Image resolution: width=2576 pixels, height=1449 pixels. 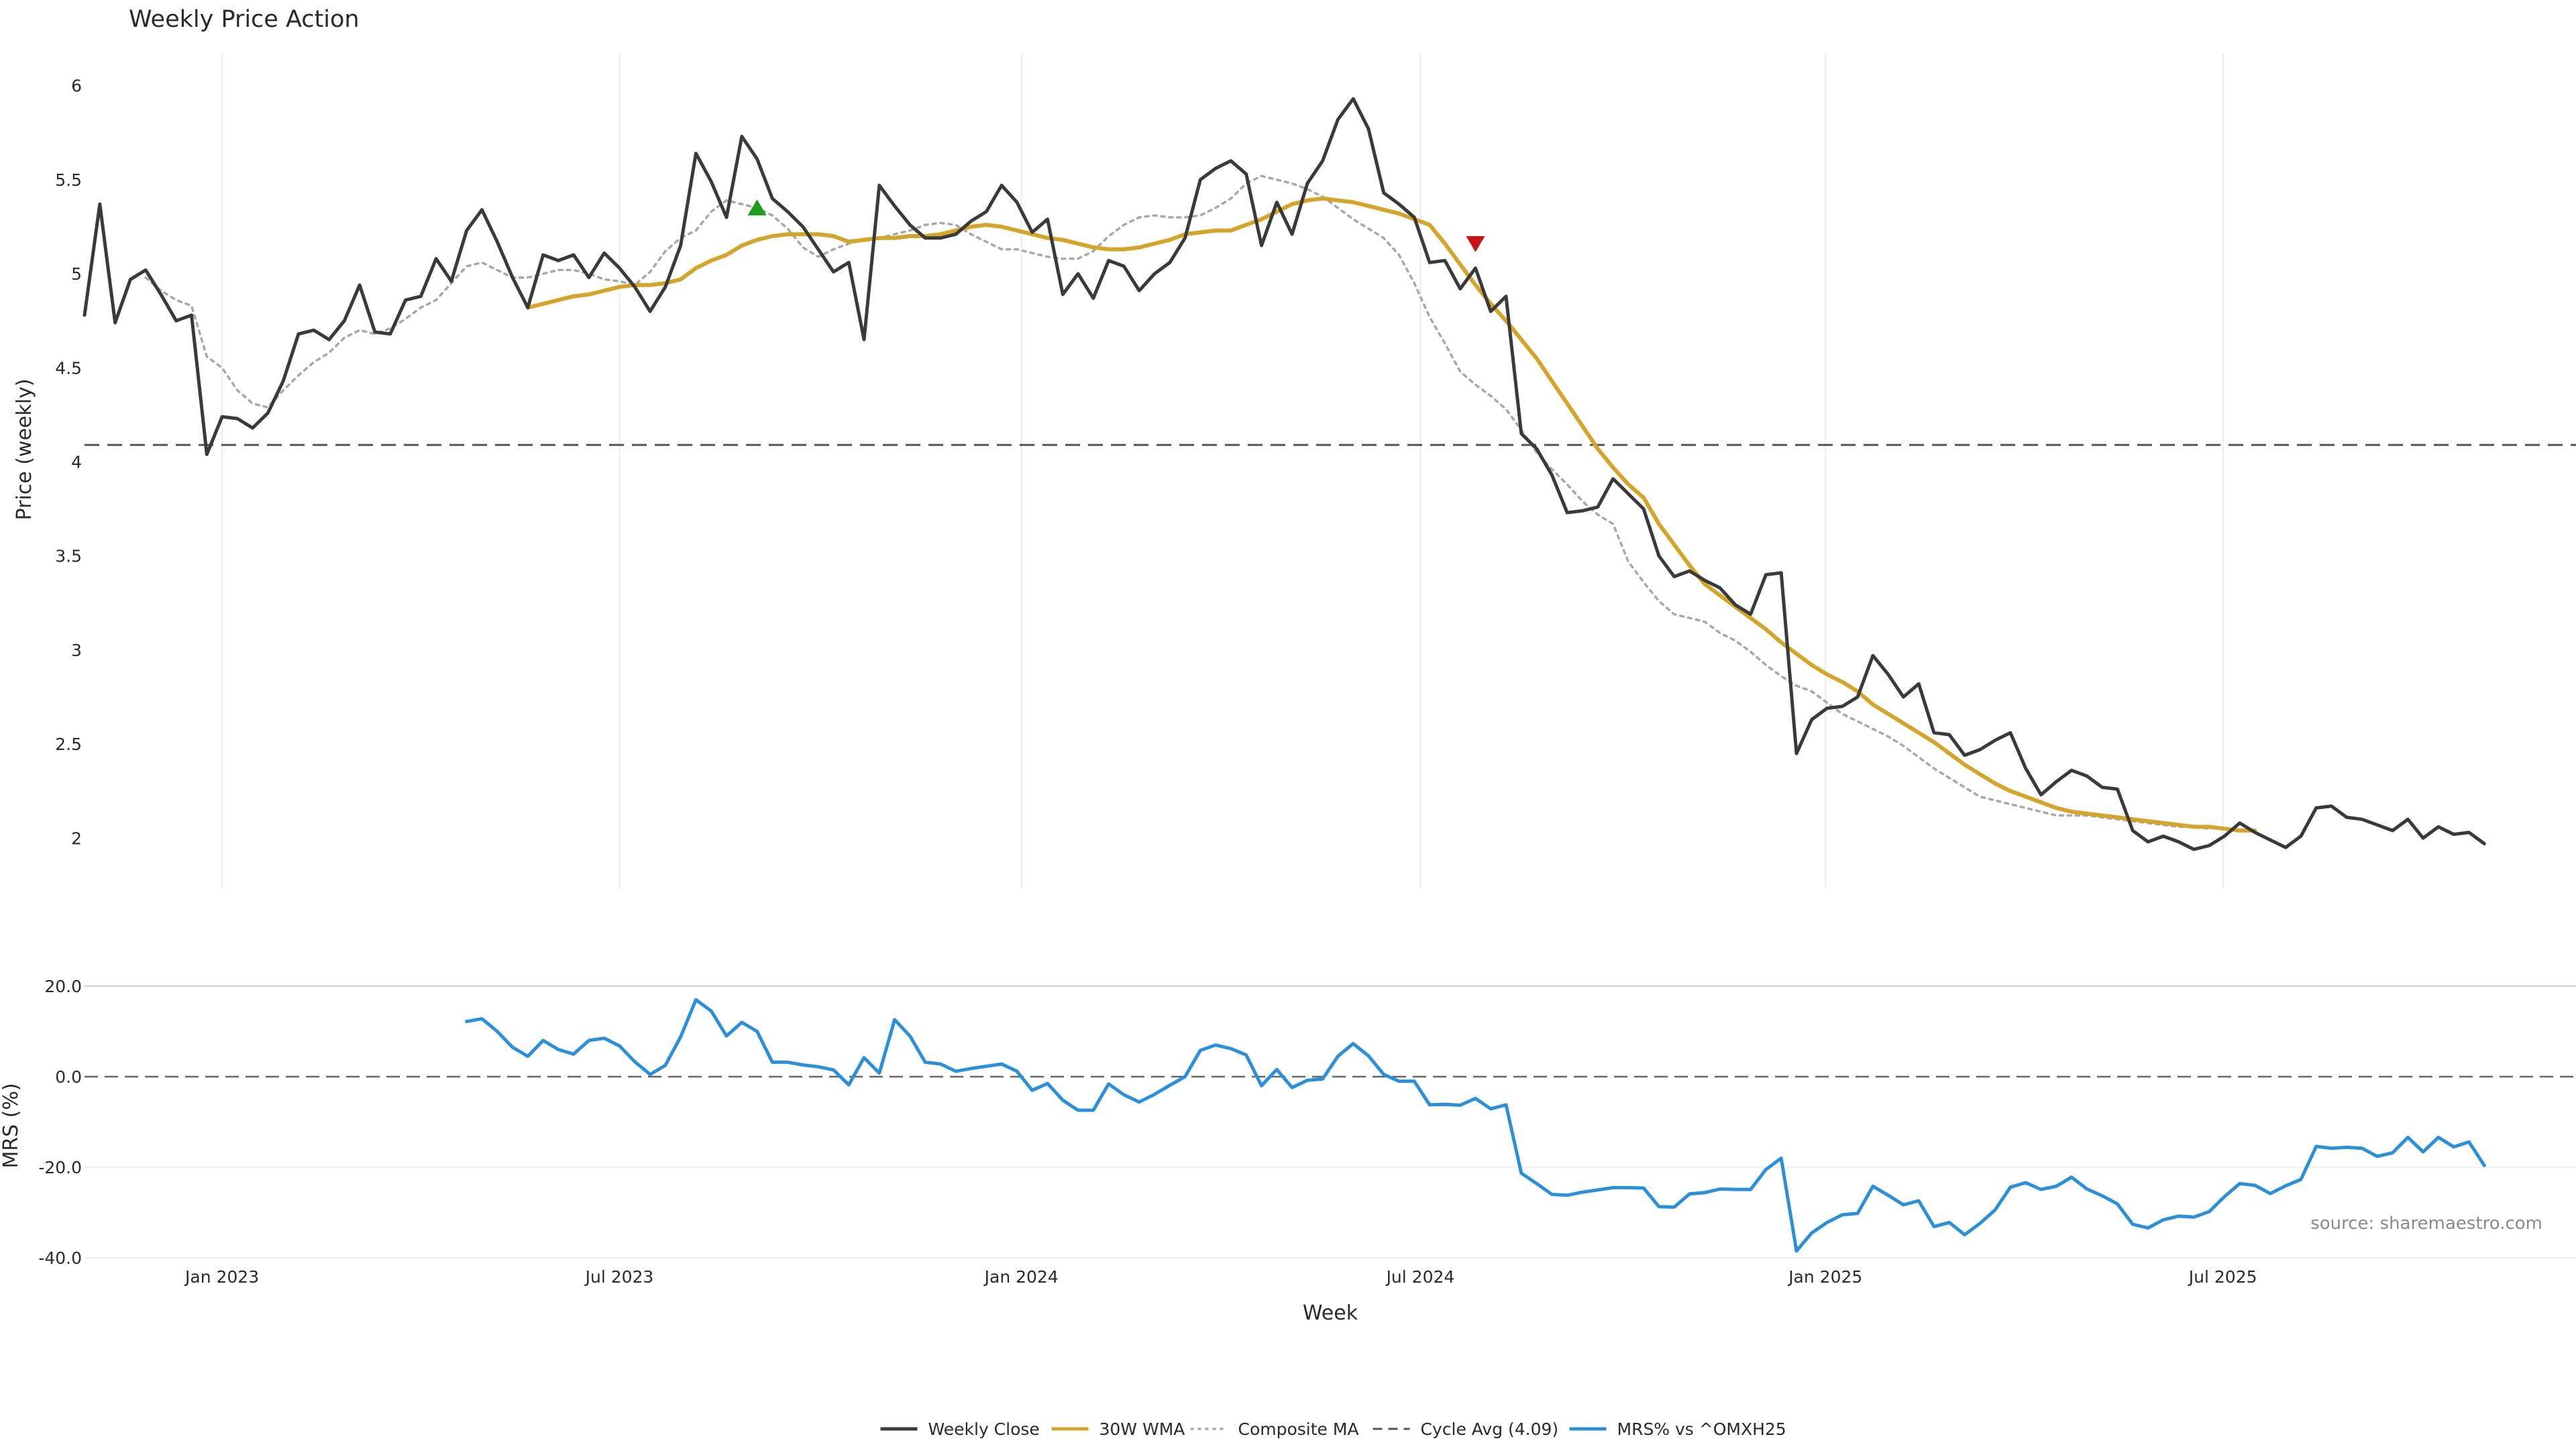 I want to click on mrs-line, so click(x=1475, y=1125).